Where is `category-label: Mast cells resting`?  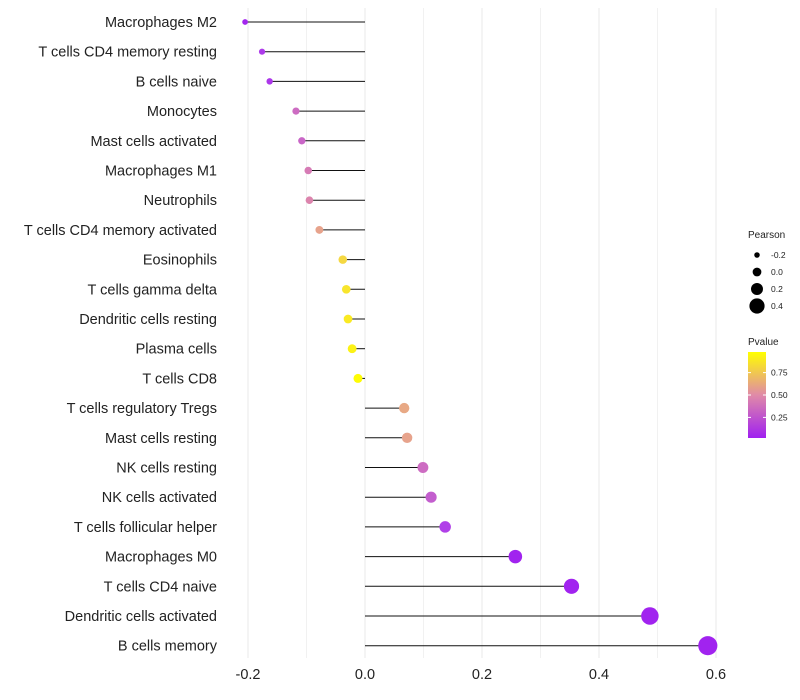
category-label: Mast cells resting is located at coordinates (161, 439).